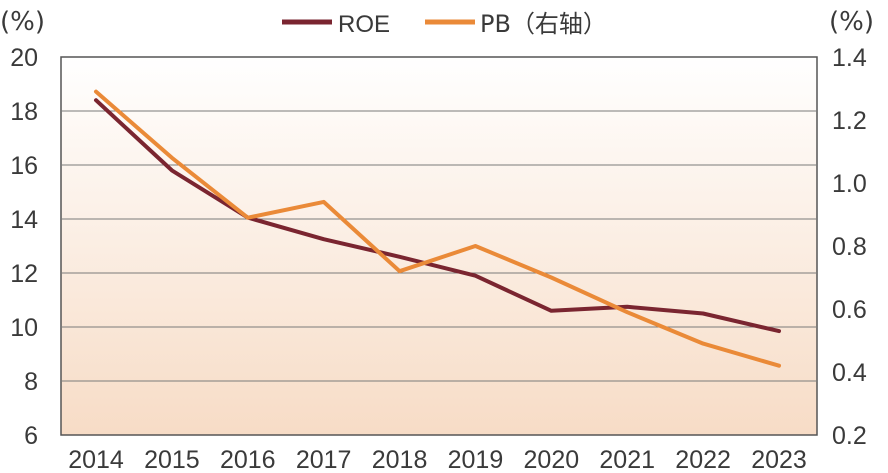 Image resolution: width=888 pixels, height=473 pixels. Describe the element at coordinates (22, 22) in the screenshot. I see `left-axis-unit: (%)` at that location.